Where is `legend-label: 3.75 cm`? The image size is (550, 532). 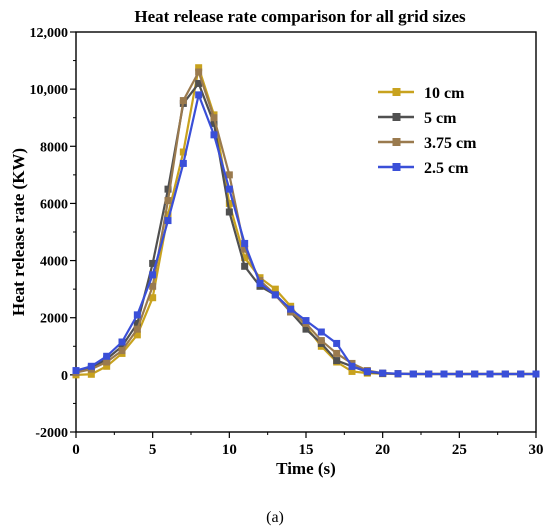 legend-label: 3.75 cm is located at coordinates (450, 143).